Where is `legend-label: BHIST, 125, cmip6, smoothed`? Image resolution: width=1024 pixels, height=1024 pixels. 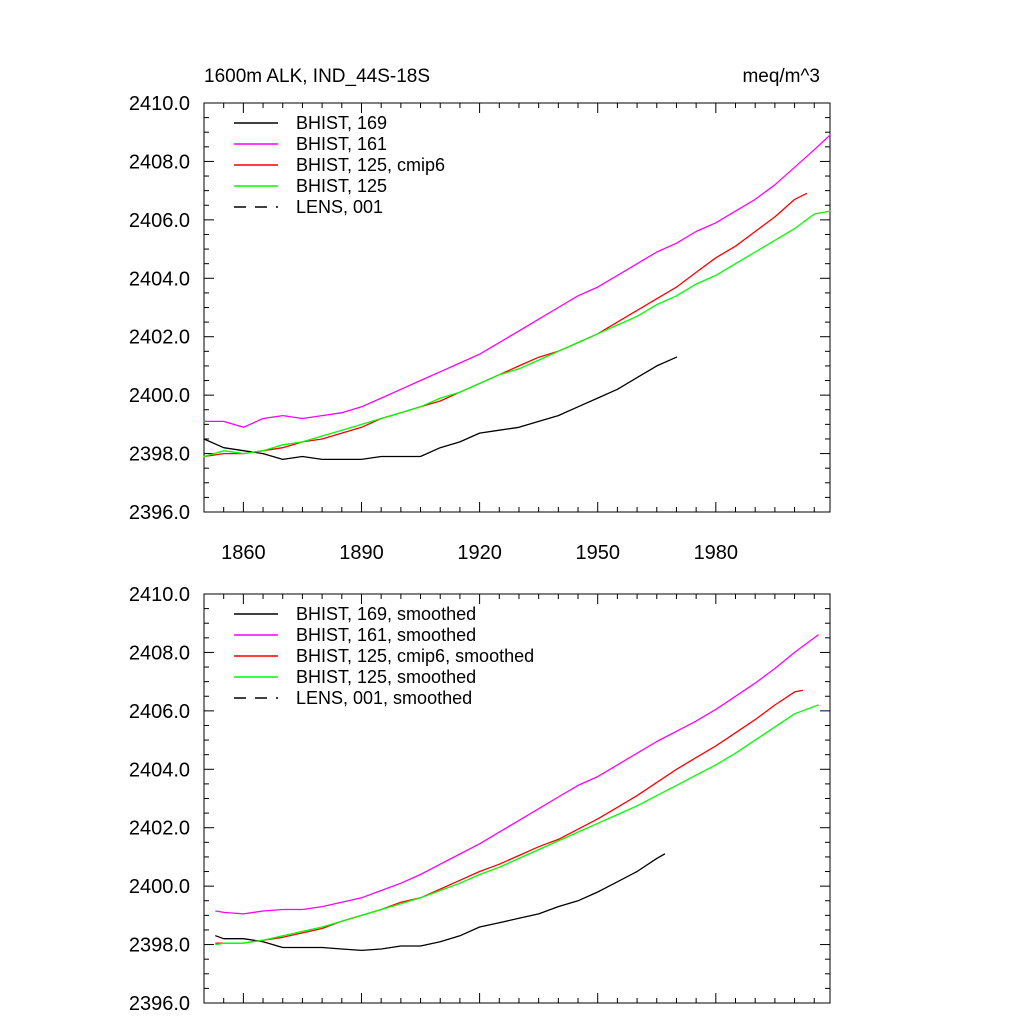
legend-label: BHIST, 125, cmip6, smoothed is located at coordinates (415, 656).